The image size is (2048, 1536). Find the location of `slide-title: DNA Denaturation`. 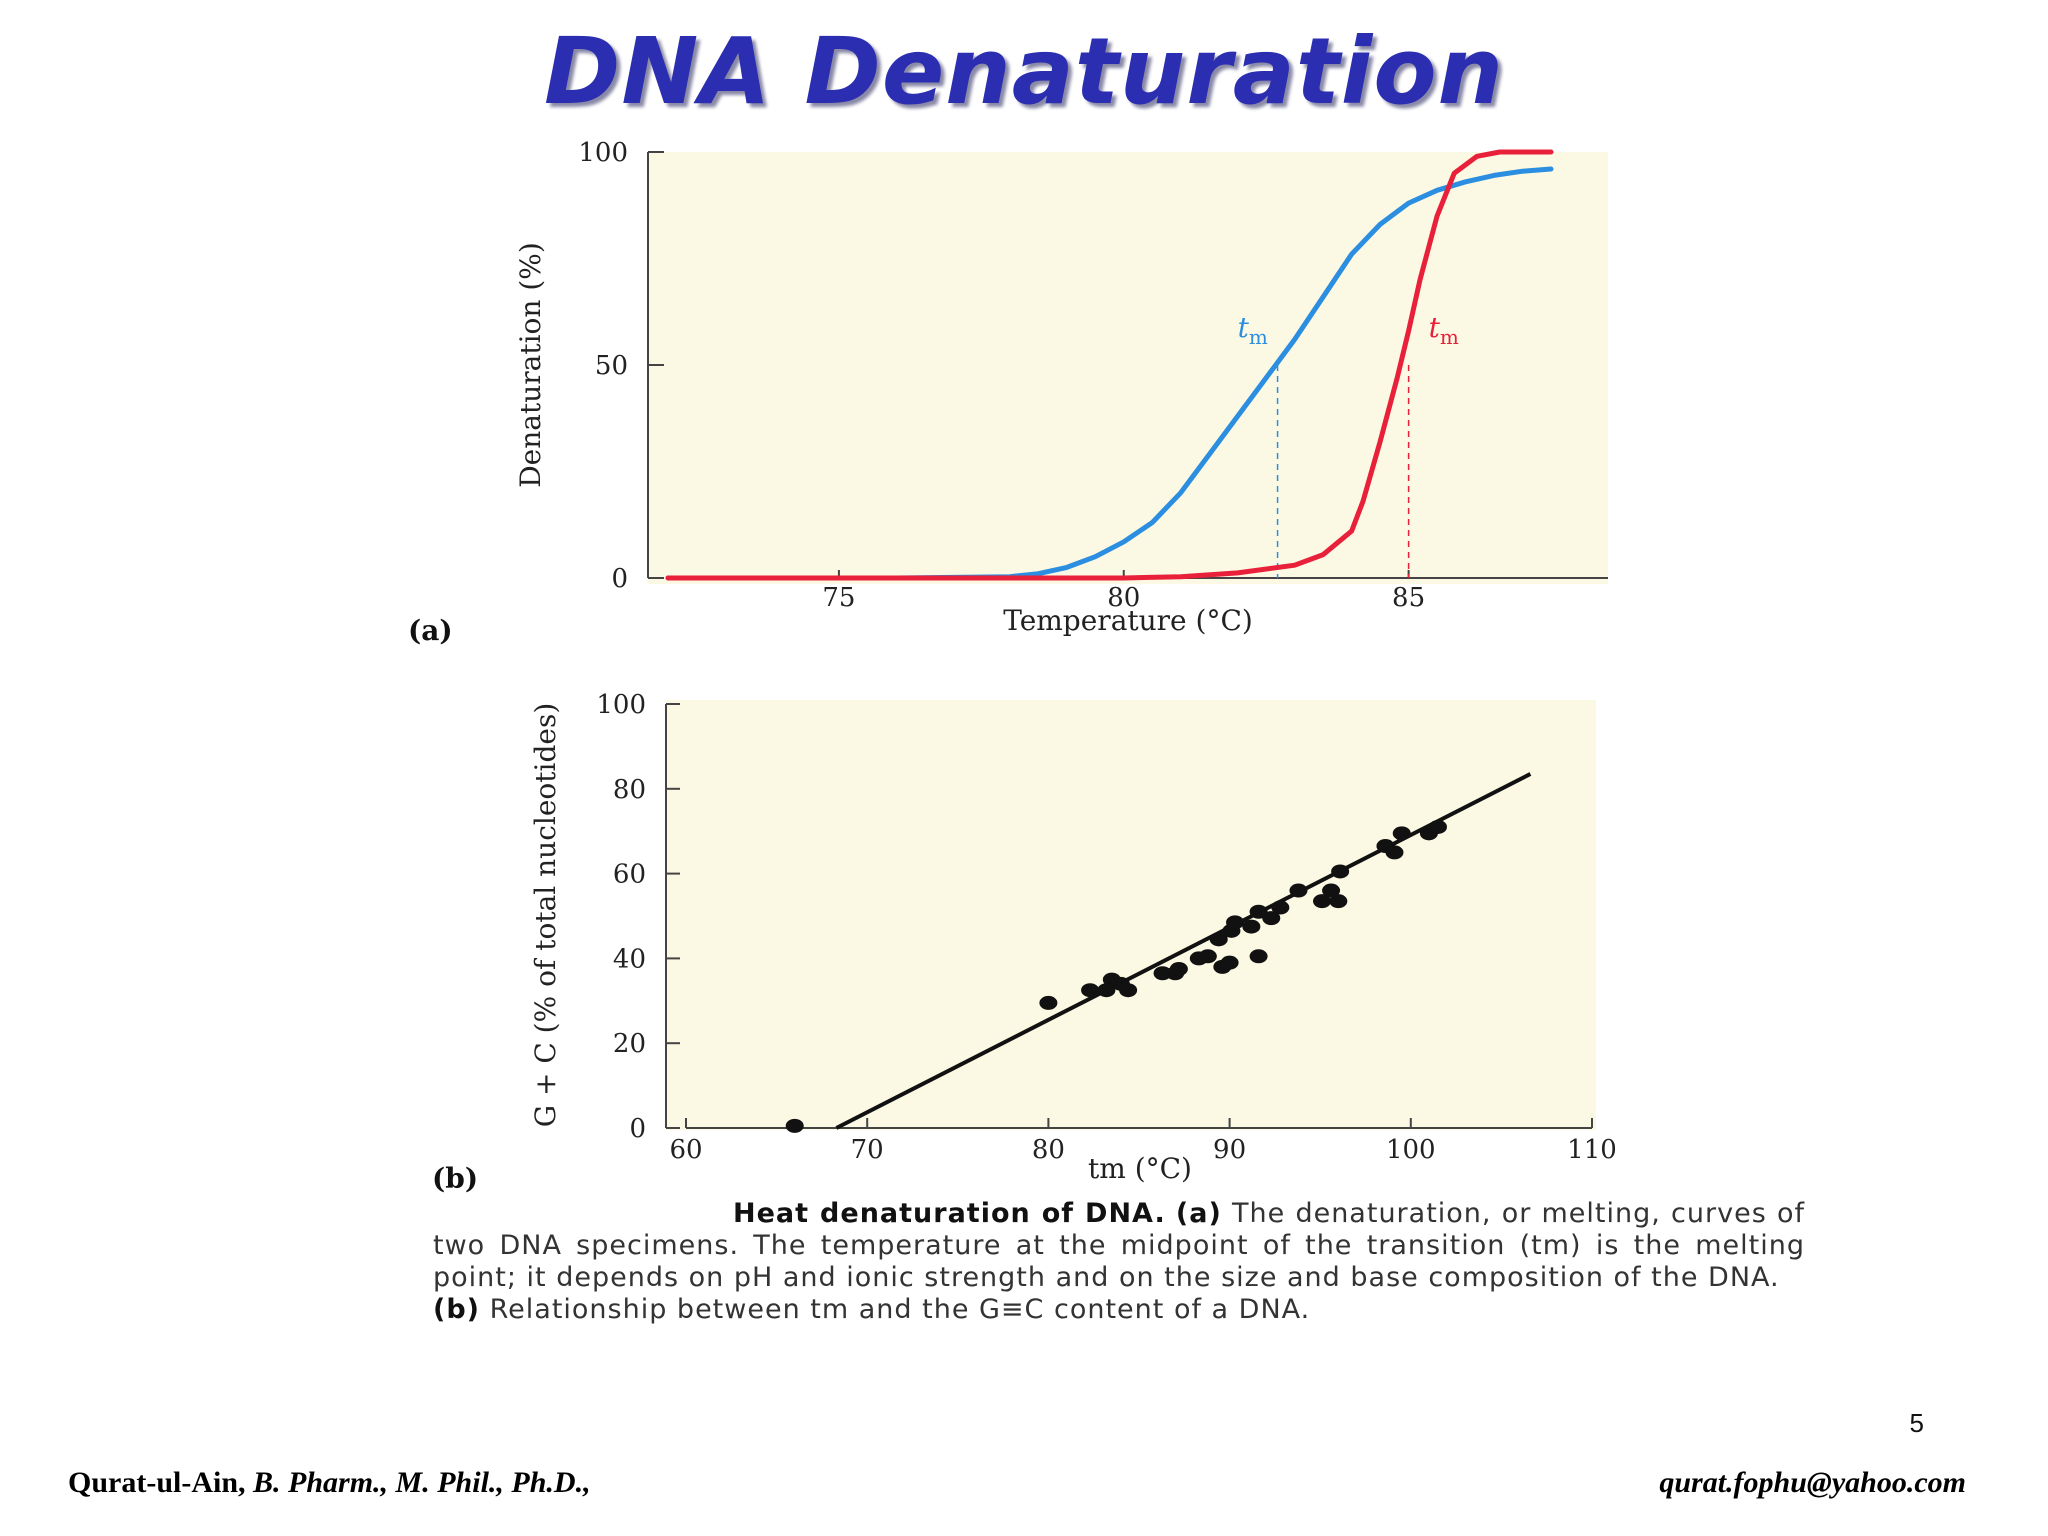

slide-title: DNA Denaturation is located at coordinates (1024, 71).